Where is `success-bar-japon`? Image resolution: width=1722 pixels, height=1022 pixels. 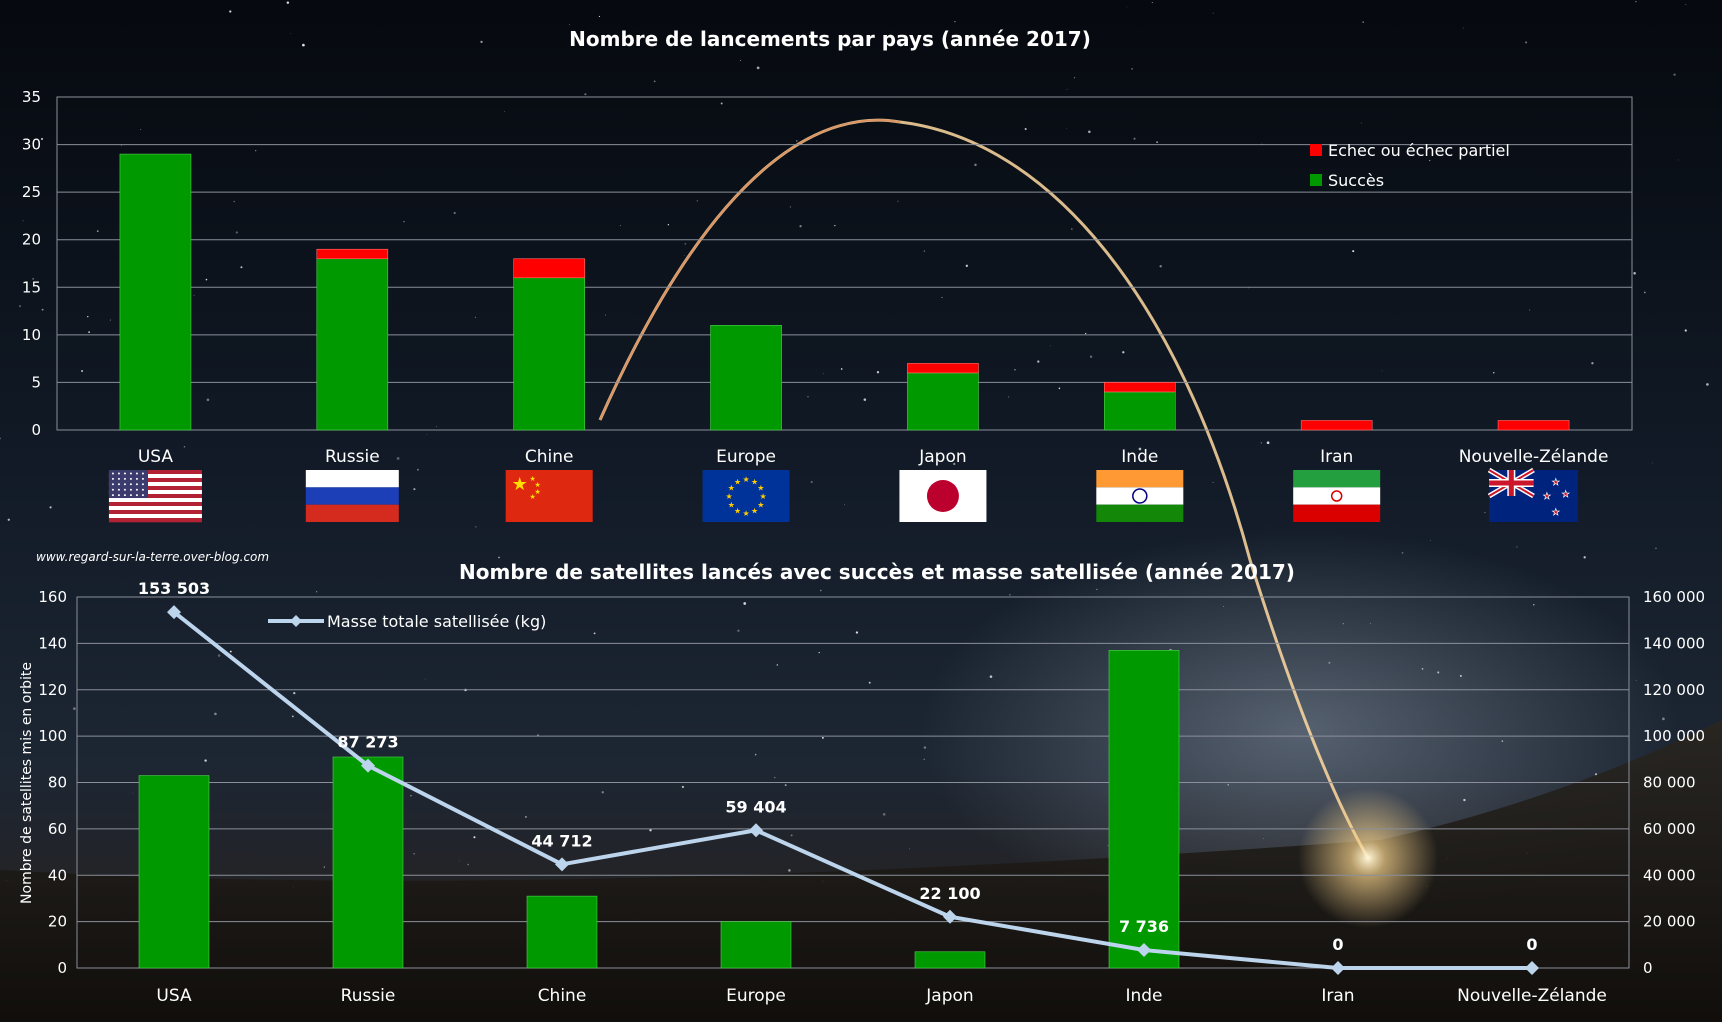 success-bar-japon is located at coordinates (943, 401).